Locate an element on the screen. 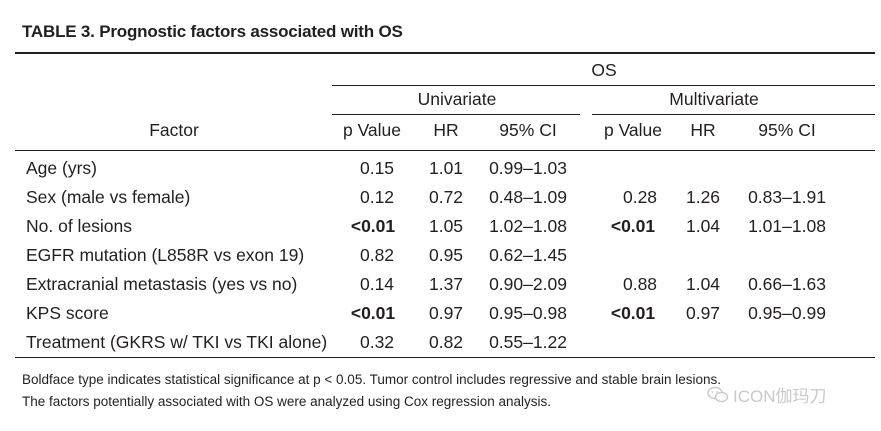 Image resolution: width=881 pixels, height=431 pixels. multivariate-ci-cell: 1.01–1.08 is located at coordinates (787, 226).